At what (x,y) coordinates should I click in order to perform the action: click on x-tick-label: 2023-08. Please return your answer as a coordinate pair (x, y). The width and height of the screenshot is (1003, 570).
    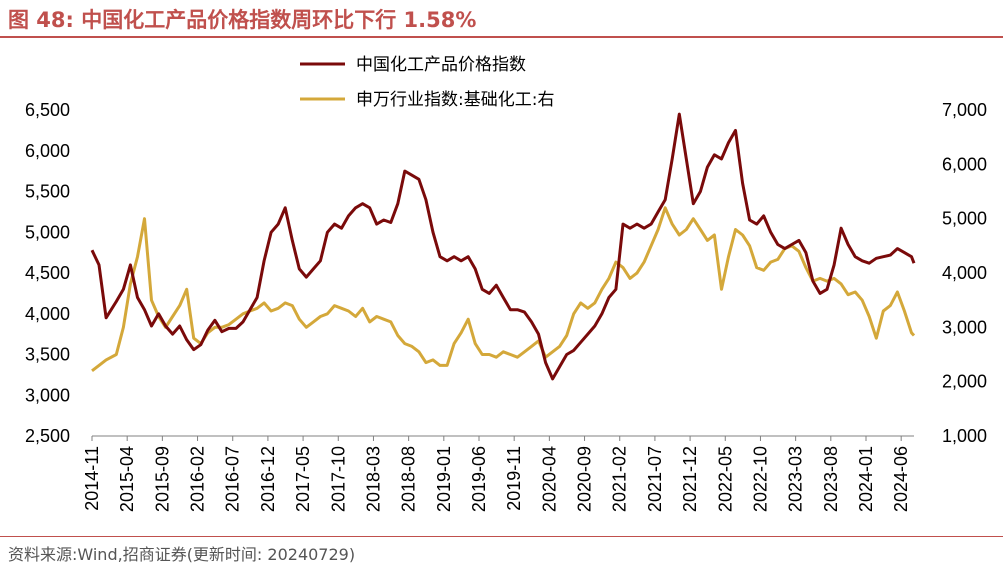
    Looking at the image, I should click on (831, 479).